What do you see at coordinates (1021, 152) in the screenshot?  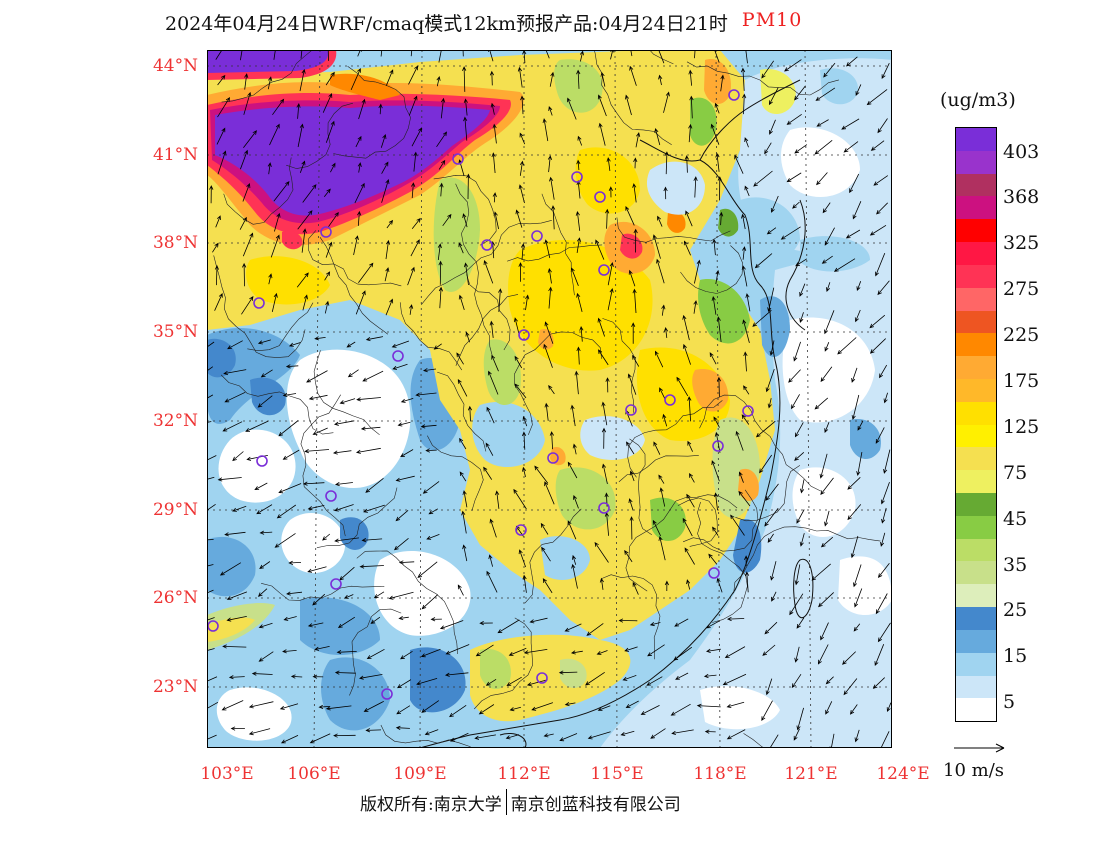 I see `colorbar-label: 403` at bounding box center [1021, 152].